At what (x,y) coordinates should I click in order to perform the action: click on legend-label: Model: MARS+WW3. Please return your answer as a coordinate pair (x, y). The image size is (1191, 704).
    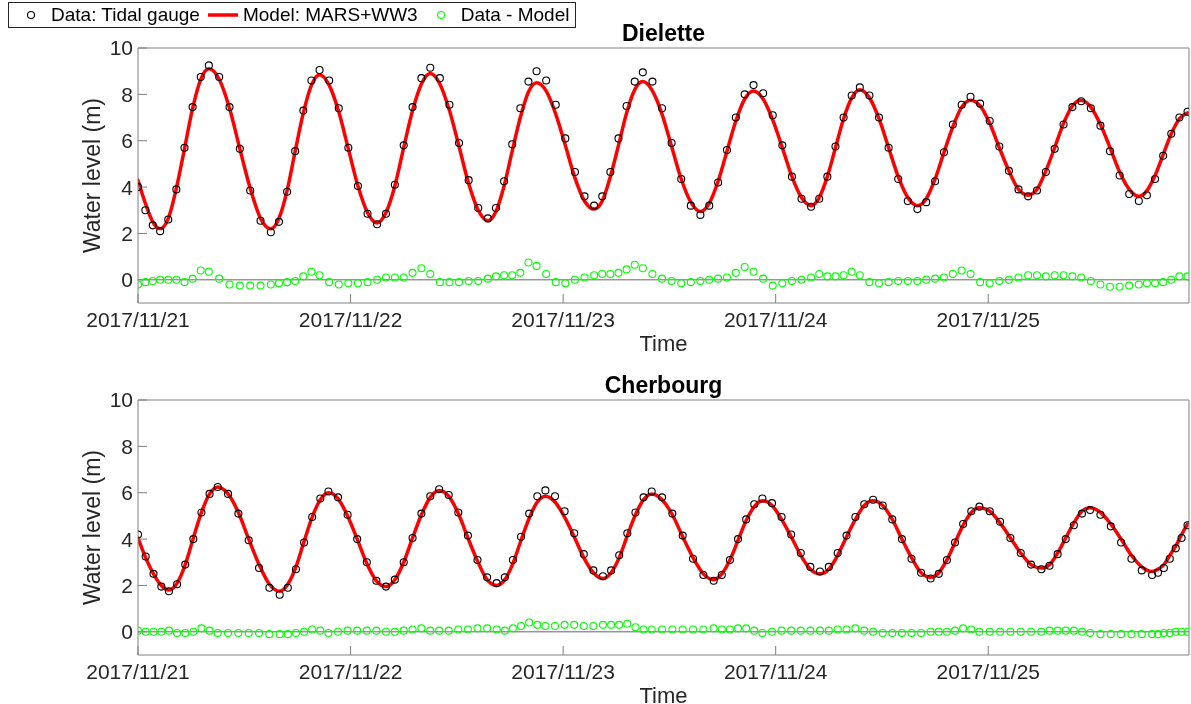
    Looking at the image, I should click on (330, 15).